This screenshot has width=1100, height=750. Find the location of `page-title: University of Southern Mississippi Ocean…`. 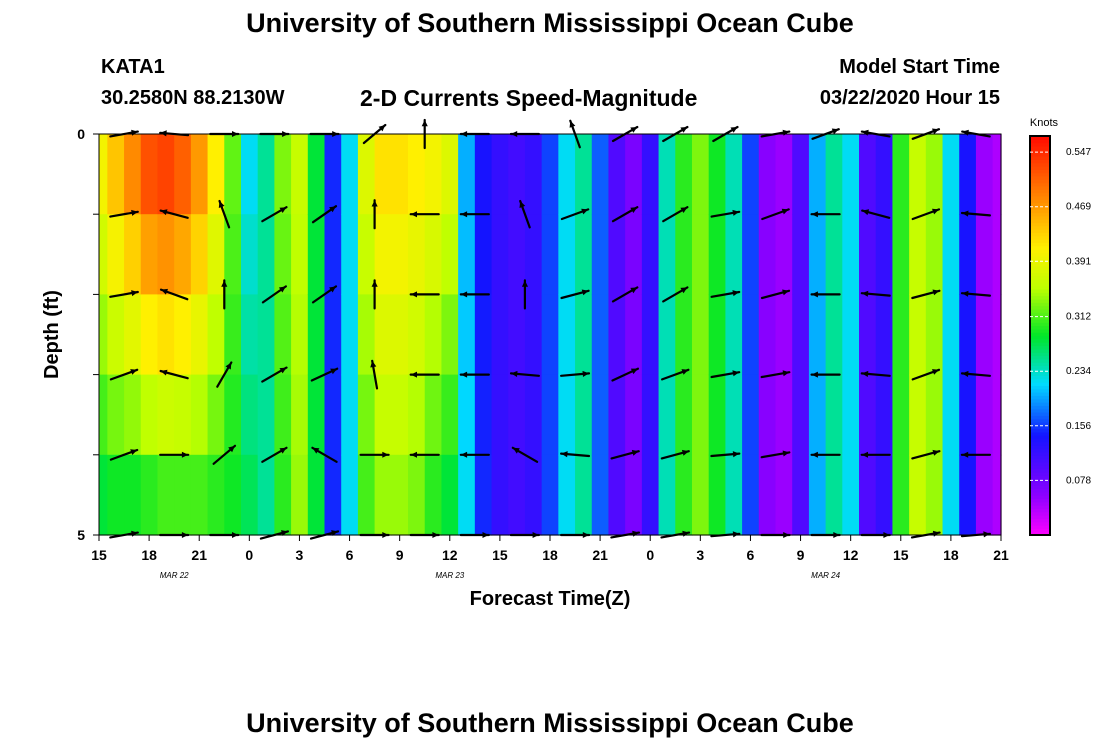

page-title: University of Southern Mississippi Ocean… is located at coordinates (550, 23).